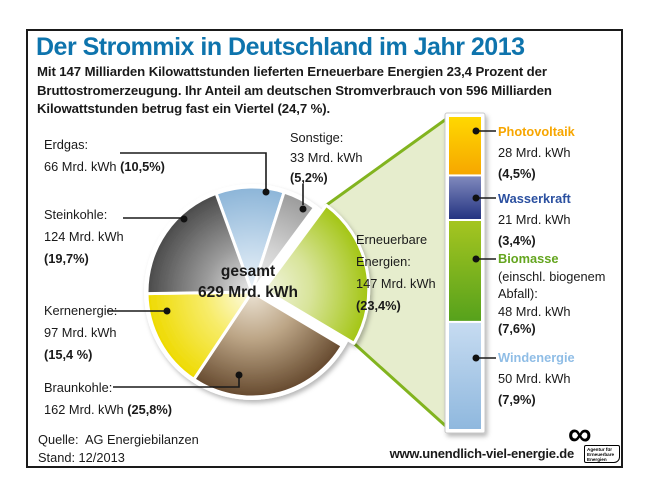 The width and height of the screenshot is (650, 503). I want to click on label-biomasse-note2: Abfall):, so click(518, 293).